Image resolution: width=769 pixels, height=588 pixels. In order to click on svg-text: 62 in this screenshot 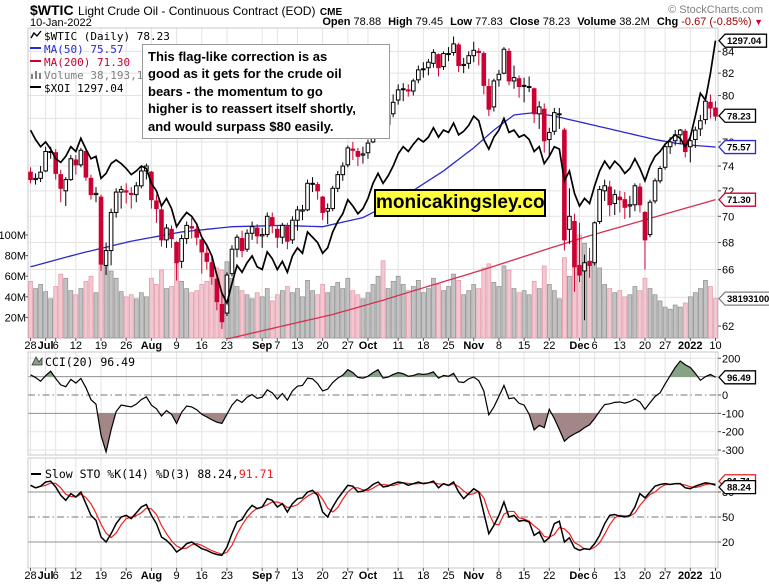, I will do `click(728, 327)`.